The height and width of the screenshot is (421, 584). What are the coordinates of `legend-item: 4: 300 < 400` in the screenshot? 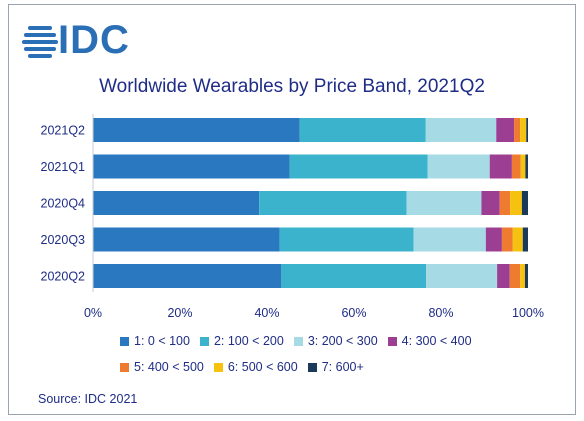 It's located at (429, 341).